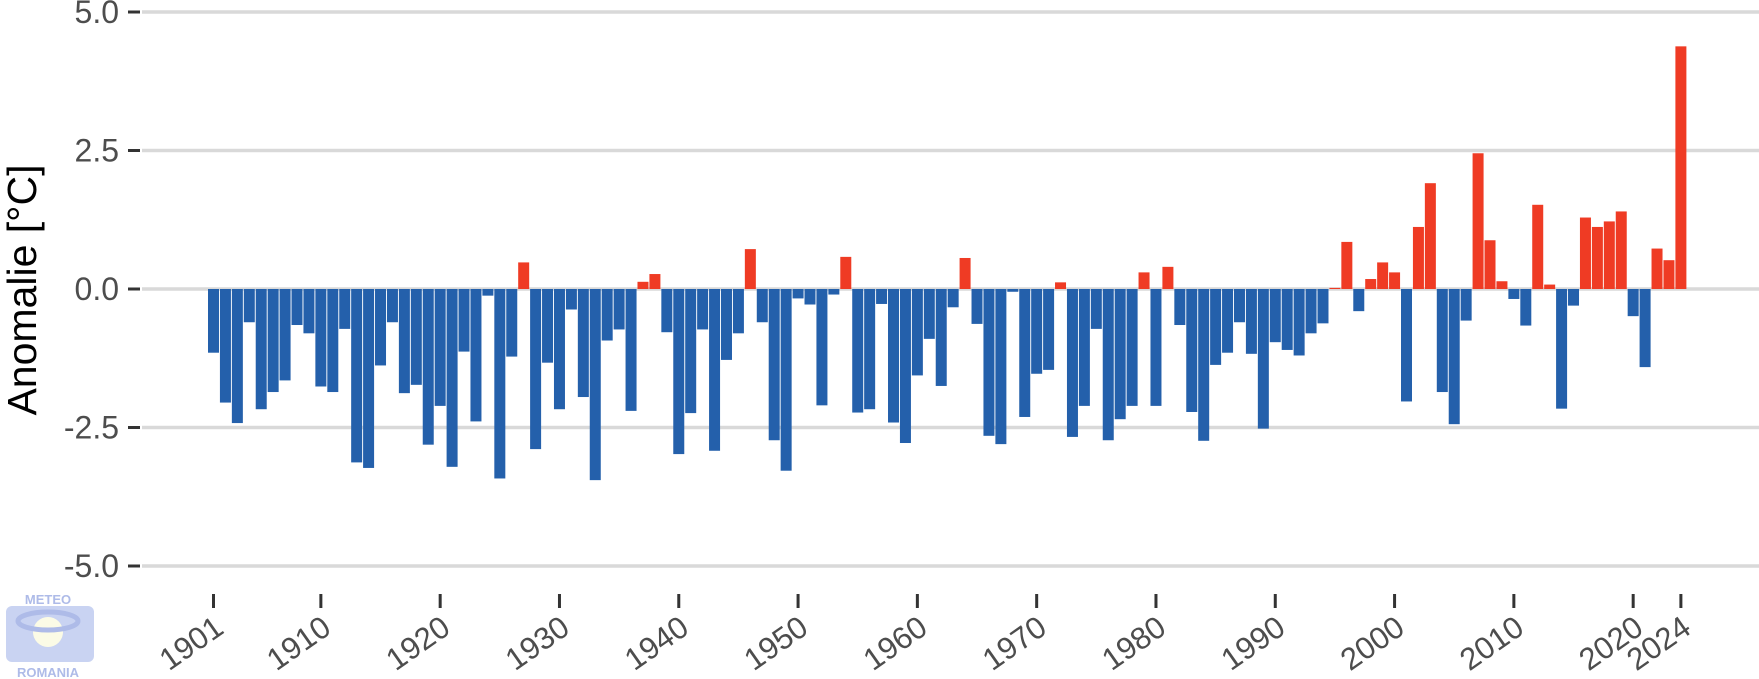  What do you see at coordinates (428, 367) in the screenshot?
I see `bar-1919` at bounding box center [428, 367].